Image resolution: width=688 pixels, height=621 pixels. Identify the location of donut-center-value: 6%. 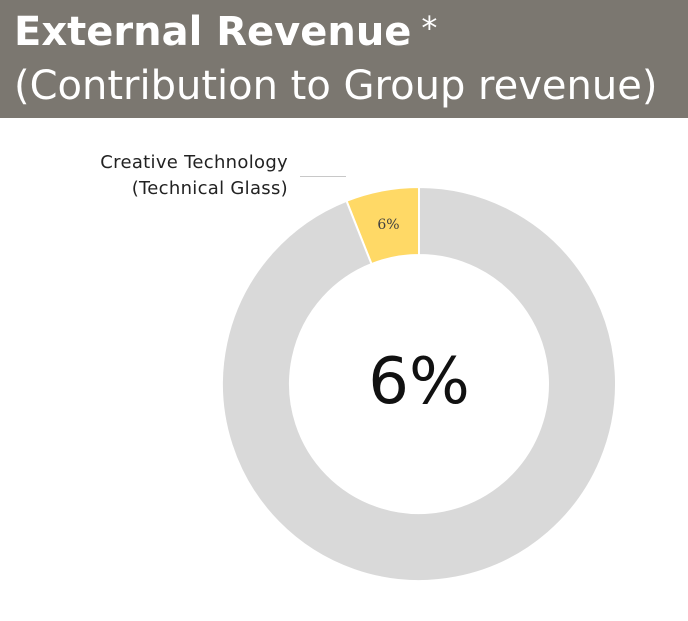
(419, 382).